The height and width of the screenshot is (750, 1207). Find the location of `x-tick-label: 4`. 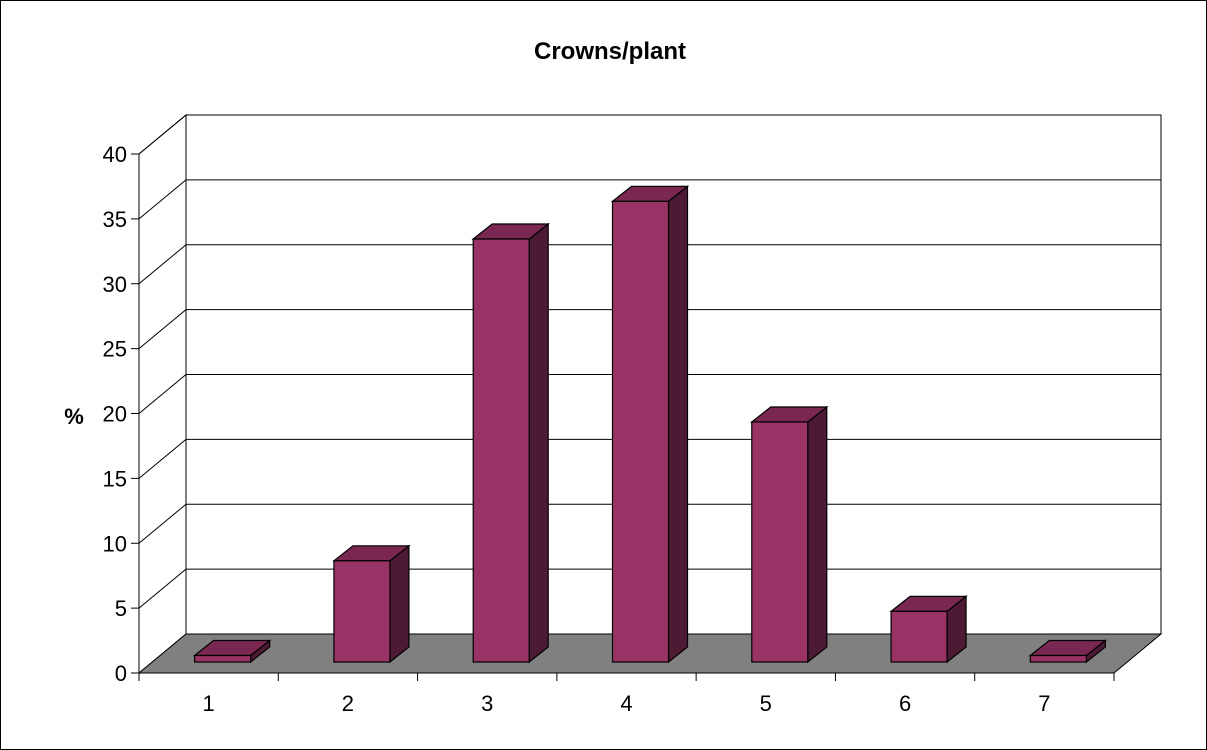

x-tick-label: 4 is located at coordinates (626, 703).